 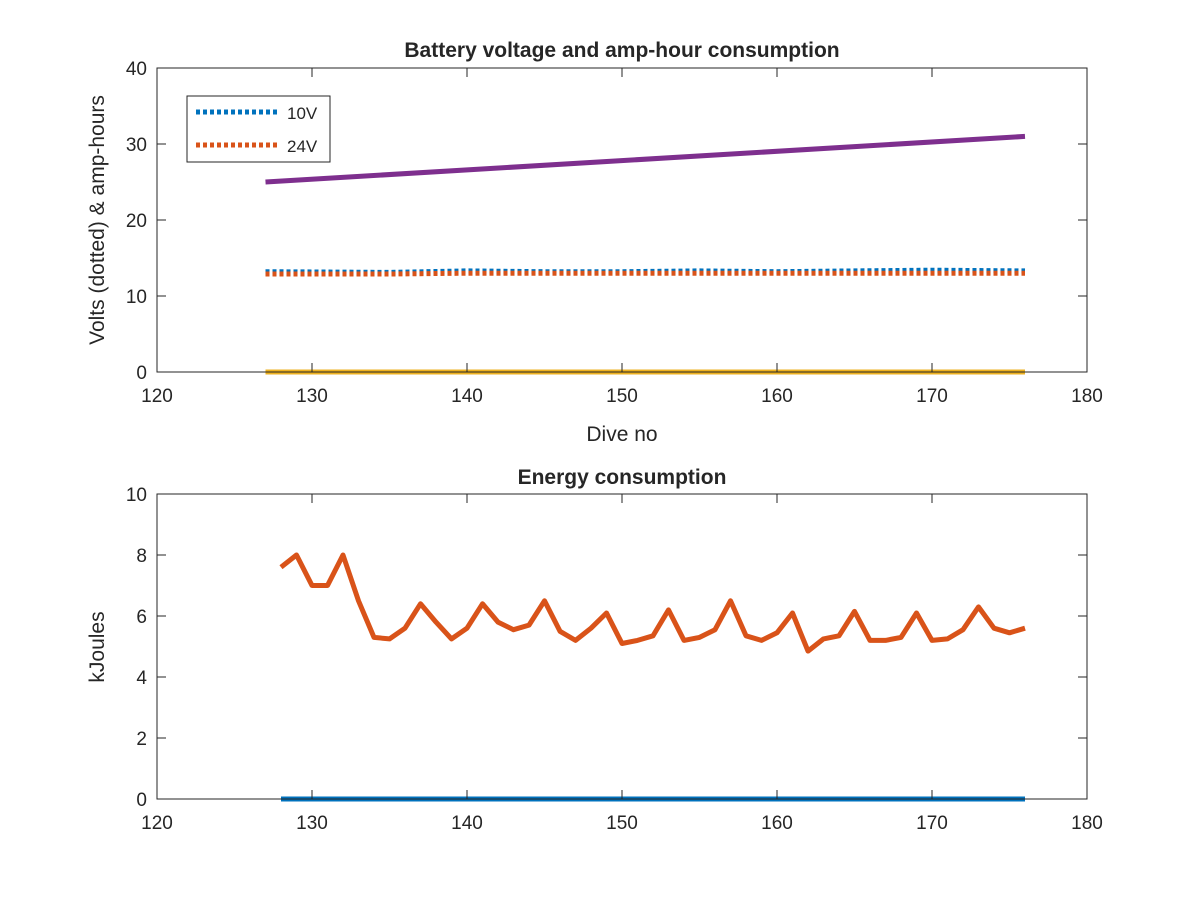 I want to click on y-tick-label: 20, so click(x=136, y=221).